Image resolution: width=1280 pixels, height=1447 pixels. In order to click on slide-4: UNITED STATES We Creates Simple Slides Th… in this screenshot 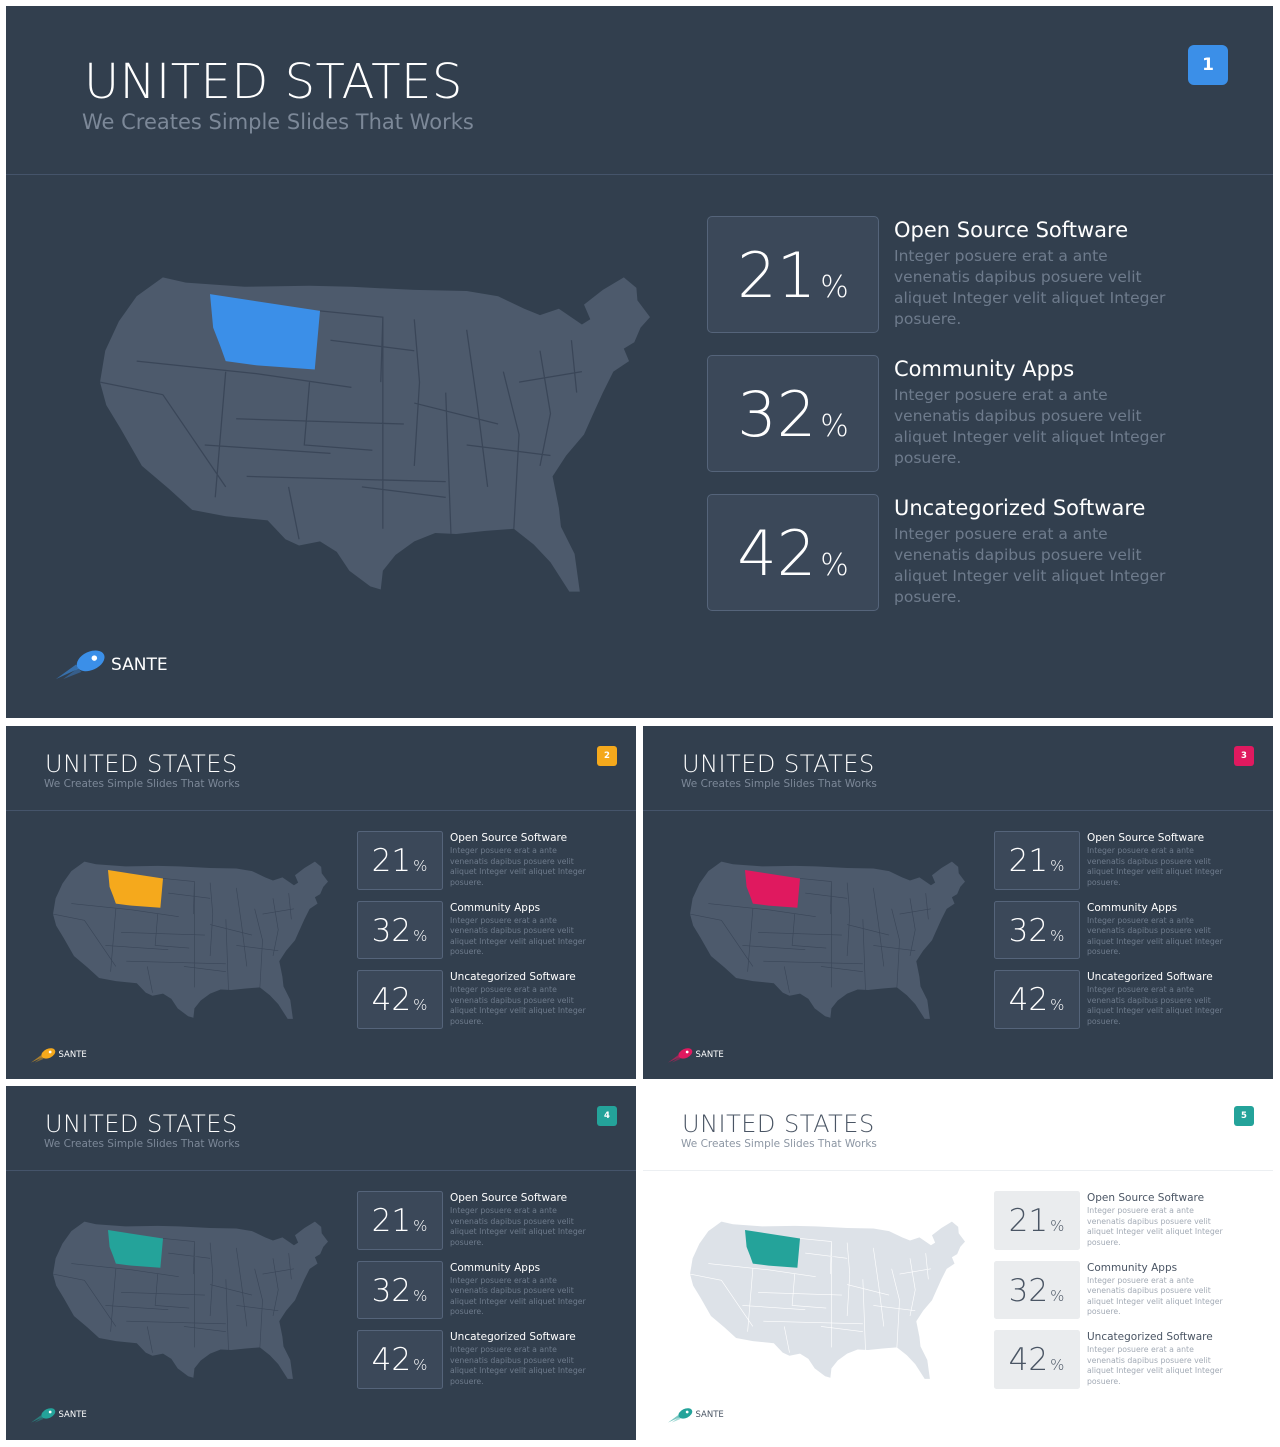, I will do `click(321, 1263)`.